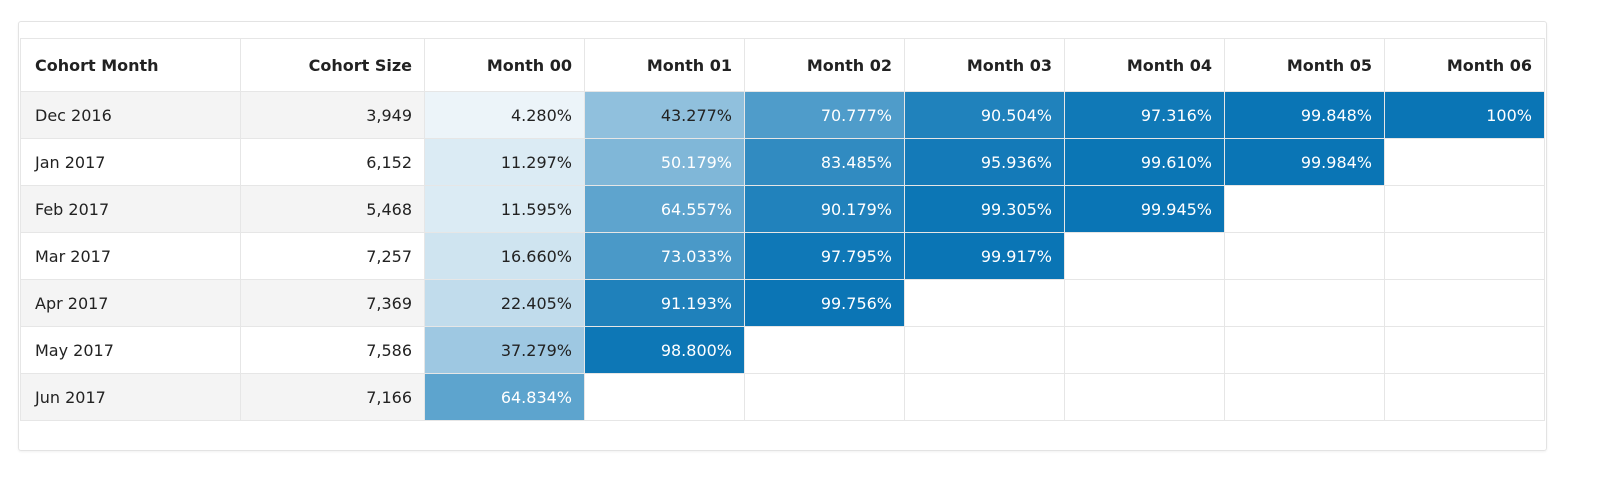 This screenshot has height=497, width=1600. I want to click on retention-cell: 16.660%, so click(504, 256).